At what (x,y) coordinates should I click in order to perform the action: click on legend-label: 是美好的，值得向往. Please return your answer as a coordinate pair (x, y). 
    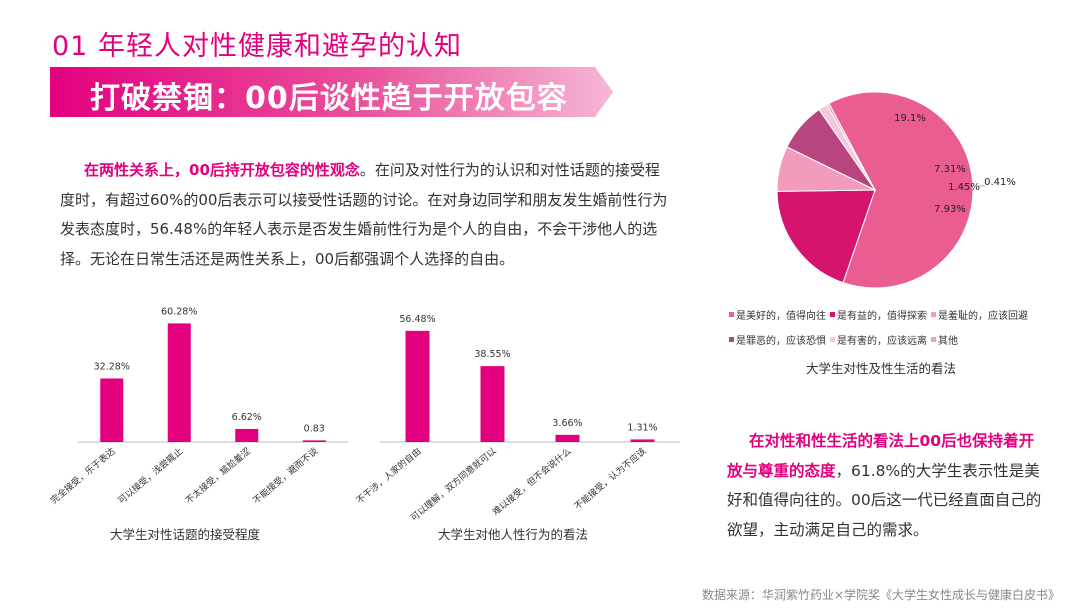
    Looking at the image, I should click on (781, 316).